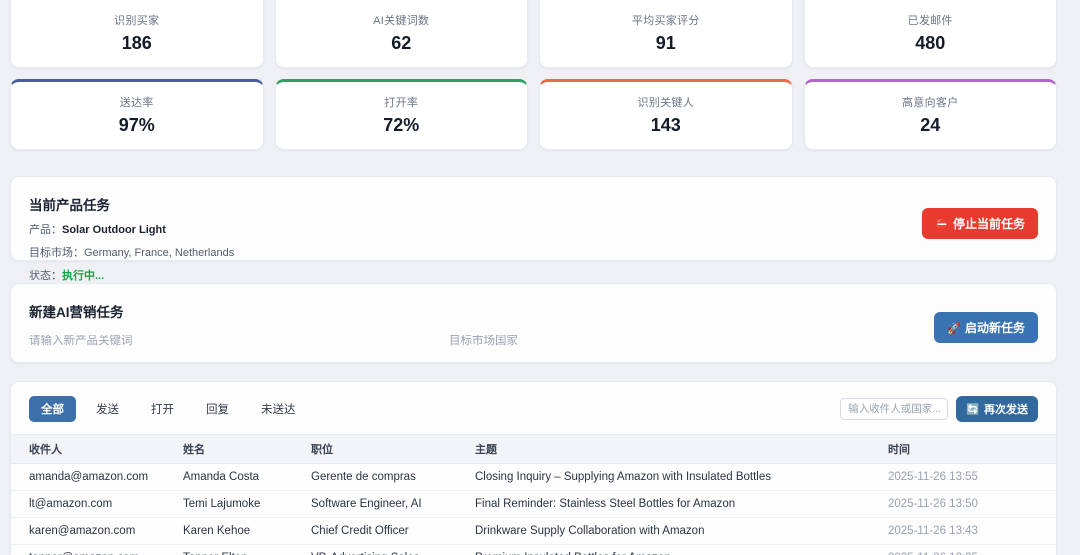 The height and width of the screenshot is (555, 1080). I want to click on mail-tab-全部: 全部, so click(52, 409).